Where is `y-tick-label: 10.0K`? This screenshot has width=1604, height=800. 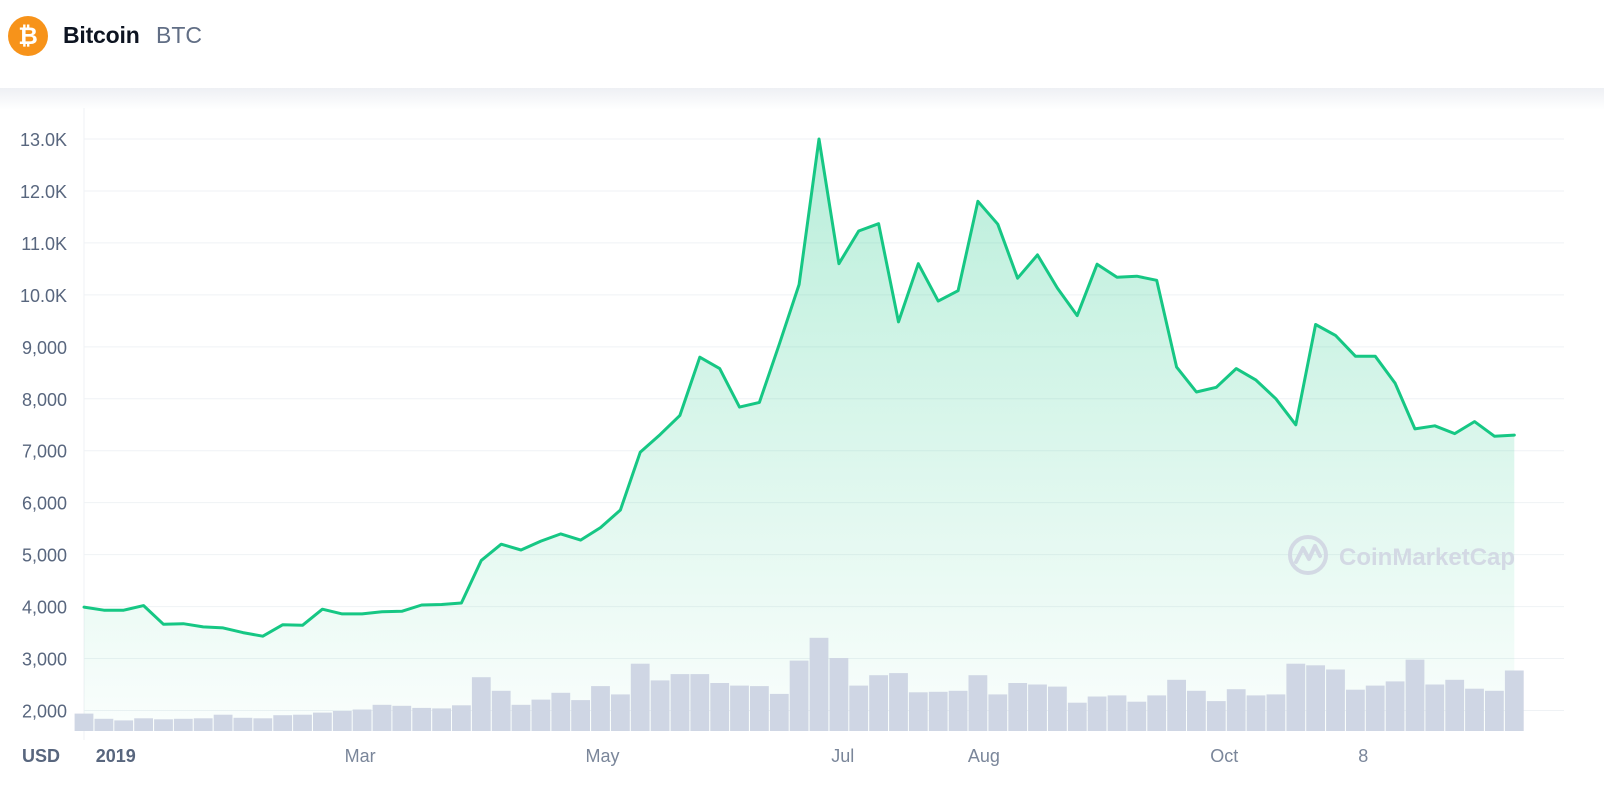 y-tick-label: 10.0K is located at coordinates (43, 296).